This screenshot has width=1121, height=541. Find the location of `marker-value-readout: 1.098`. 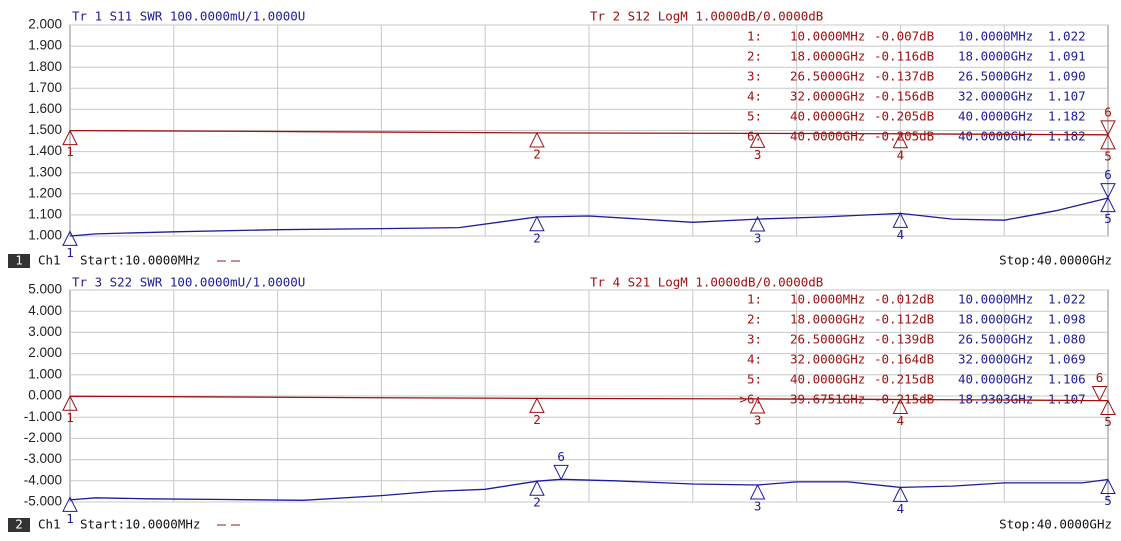

marker-value-readout: 1.098 is located at coordinates (1067, 319).